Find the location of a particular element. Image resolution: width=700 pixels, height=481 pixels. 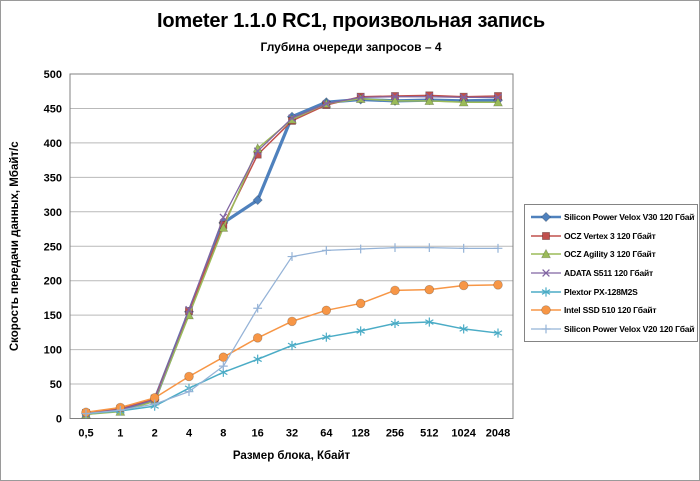

x-tick-label: 128 is located at coordinates (360, 434).